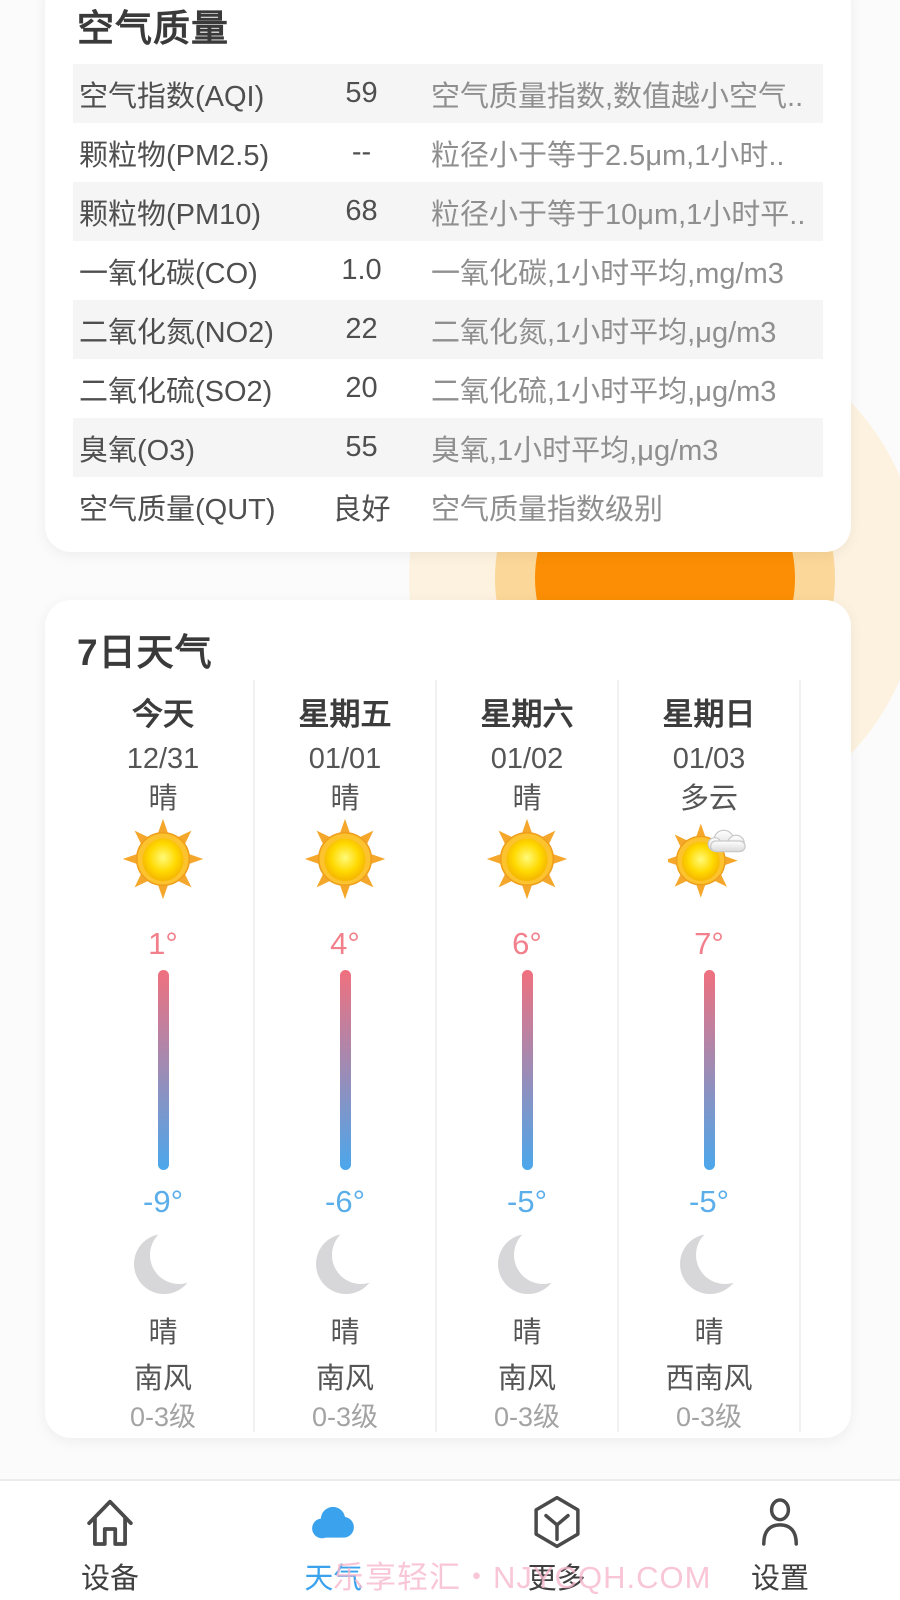 Image resolution: width=900 pixels, height=1600 pixels. I want to click on nav-label: 设备, so click(109, 1579).